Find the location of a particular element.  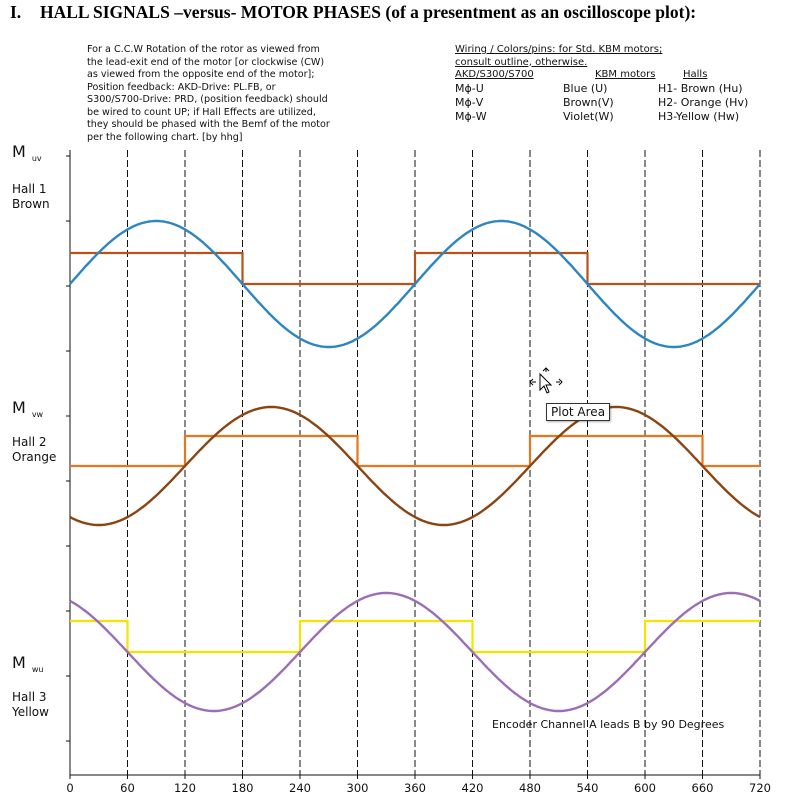

wiring-header-motor: KBM motors is located at coordinates (625, 74).